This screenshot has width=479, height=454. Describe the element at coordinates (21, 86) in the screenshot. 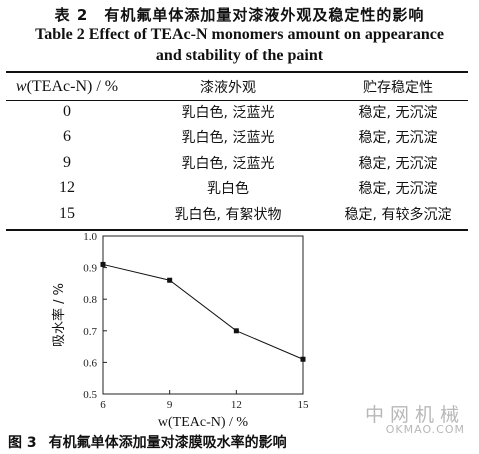

I see `header-amount-var: w` at that location.